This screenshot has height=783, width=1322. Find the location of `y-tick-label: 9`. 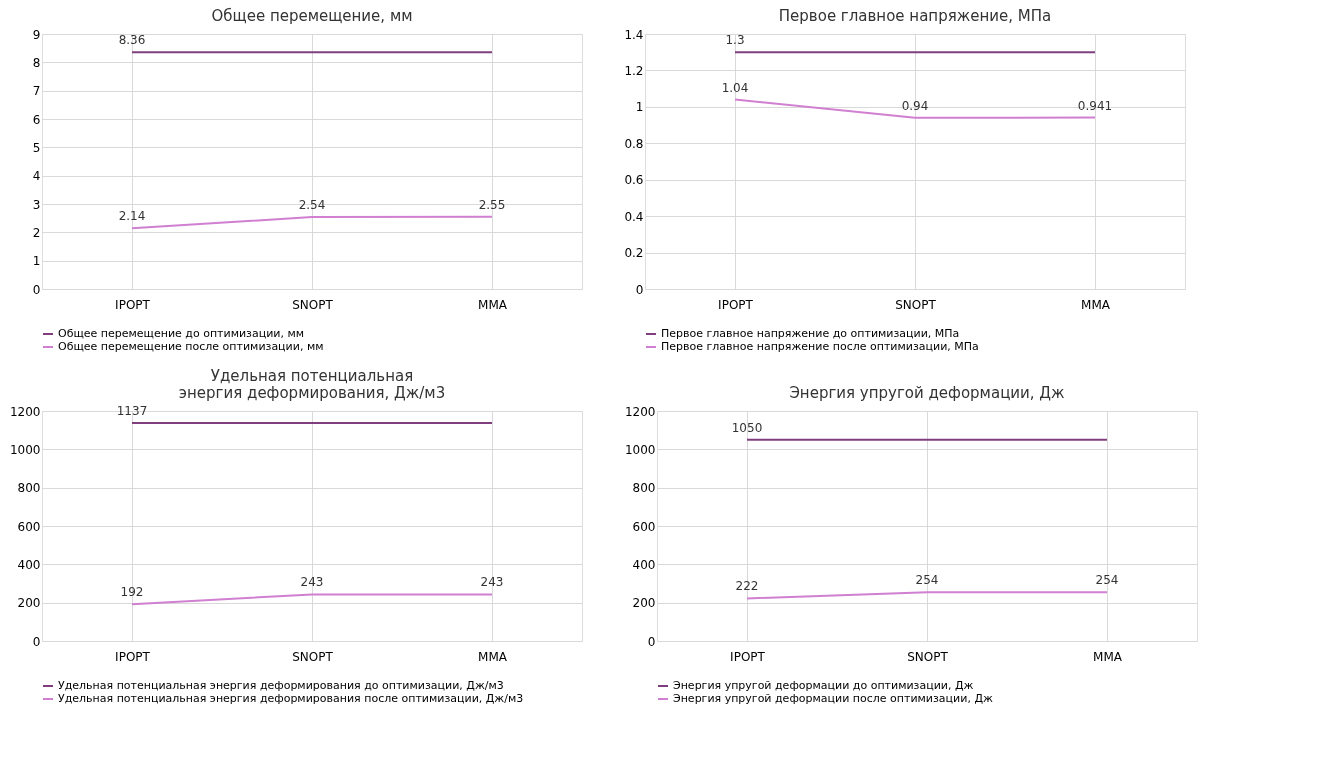

y-tick-label: 9 is located at coordinates (36, 34).